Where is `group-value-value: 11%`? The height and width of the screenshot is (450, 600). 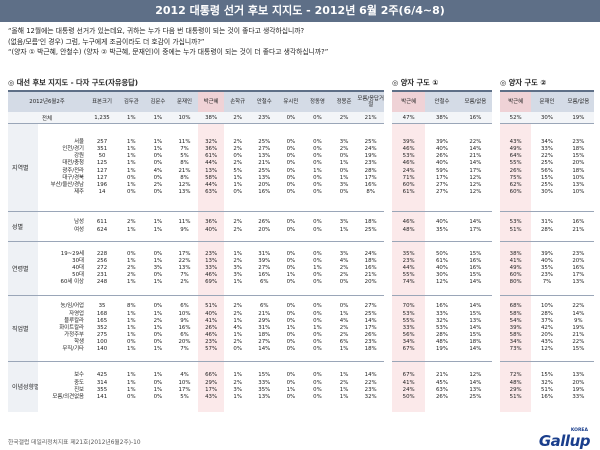 group-value-value: 11% is located at coordinates (184, 222).